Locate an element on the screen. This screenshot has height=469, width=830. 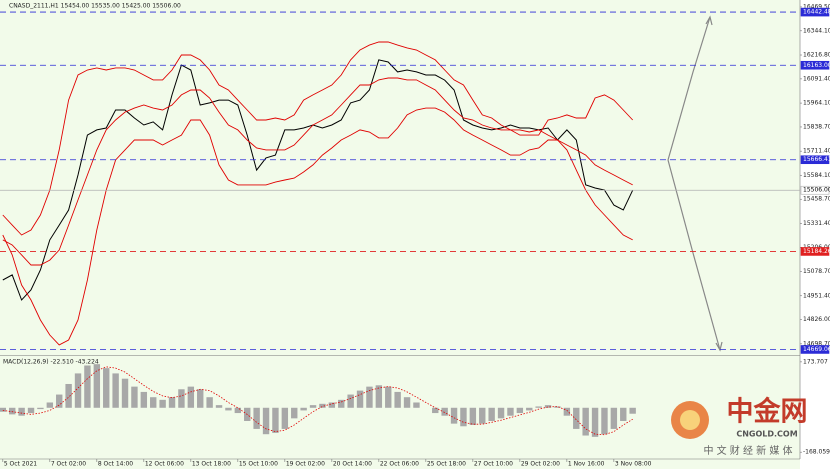
y-tick-label: 15964.10 is located at coordinates (816, 103).